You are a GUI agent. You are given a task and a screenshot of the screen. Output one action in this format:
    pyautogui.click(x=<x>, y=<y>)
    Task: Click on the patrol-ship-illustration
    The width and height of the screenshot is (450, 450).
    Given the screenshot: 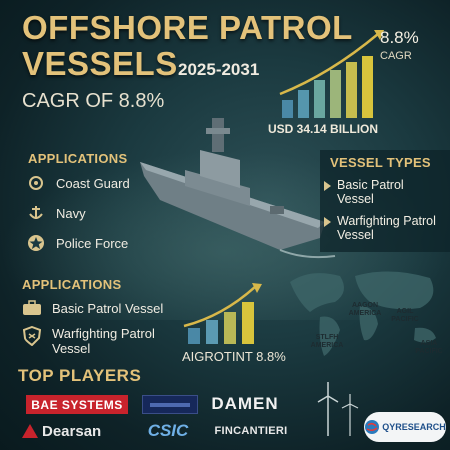 What is the action you would take?
    pyautogui.click(x=238, y=188)
    